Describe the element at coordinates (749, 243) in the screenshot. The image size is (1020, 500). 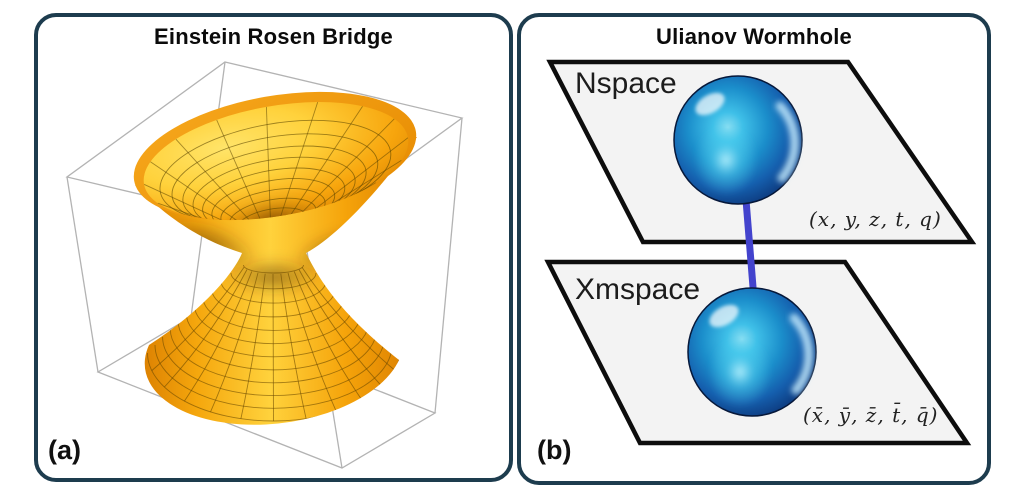
I see `wormhole-connection-line` at that location.